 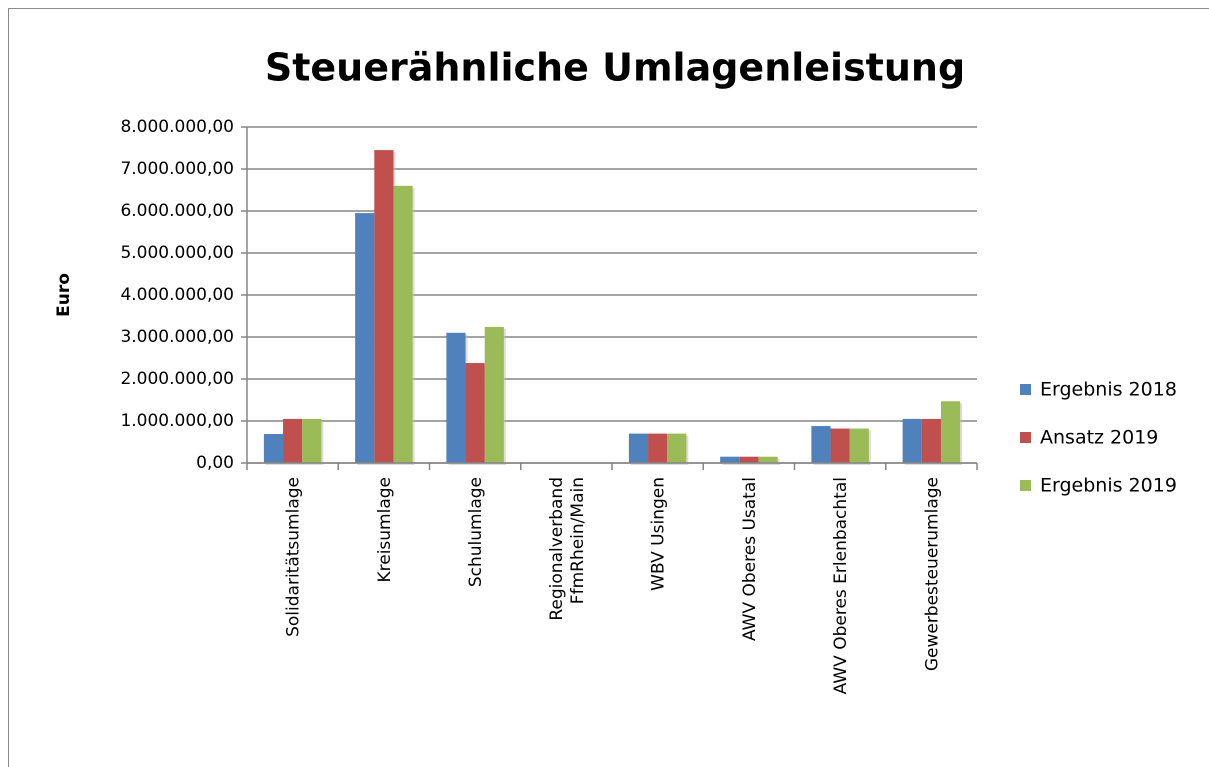 What do you see at coordinates (294, 557) in the screenshot?
I see `x-tick-label: Solidaritätsumlage` at bounding box center [294, 557].